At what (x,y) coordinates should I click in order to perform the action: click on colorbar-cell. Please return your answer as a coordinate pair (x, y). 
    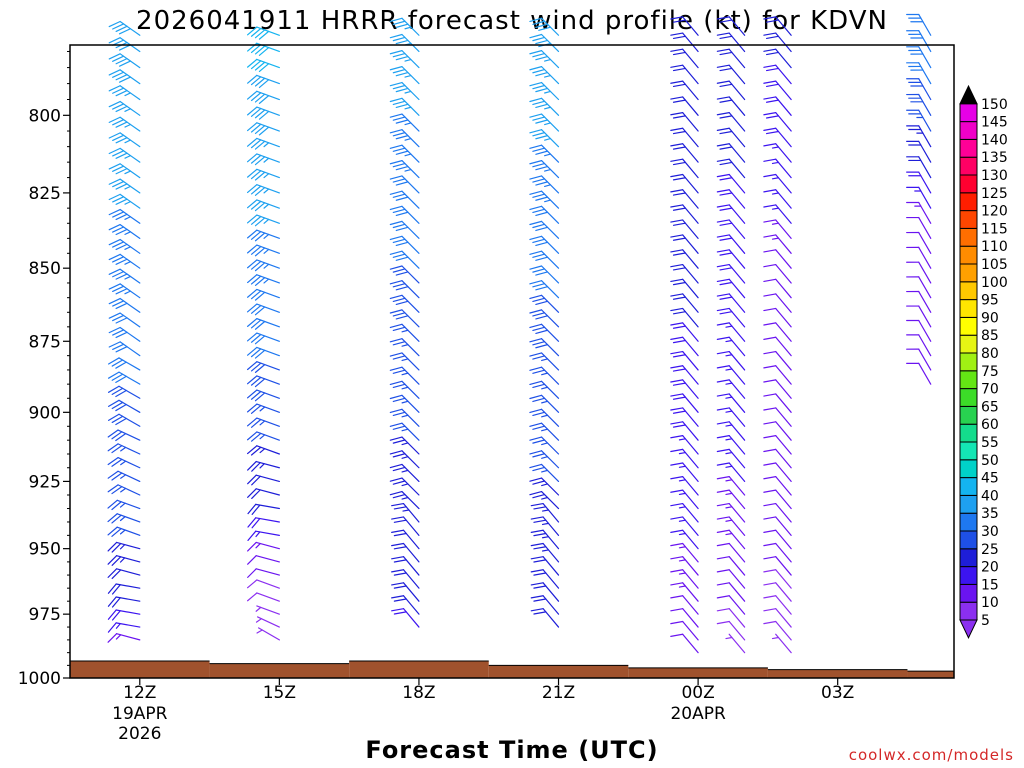
    Looking at the image, I should click on (968, 291).